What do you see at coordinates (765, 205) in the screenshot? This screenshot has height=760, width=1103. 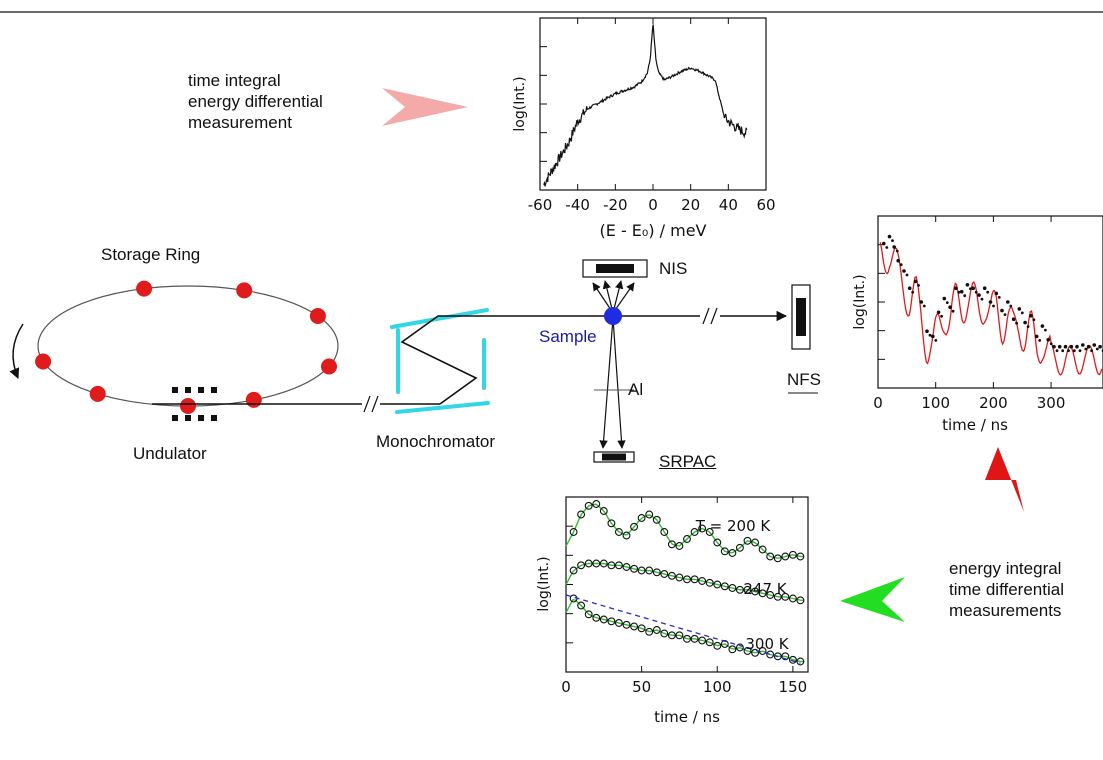 I see `x-tick-label: 60` at bounding box center [765, 205].